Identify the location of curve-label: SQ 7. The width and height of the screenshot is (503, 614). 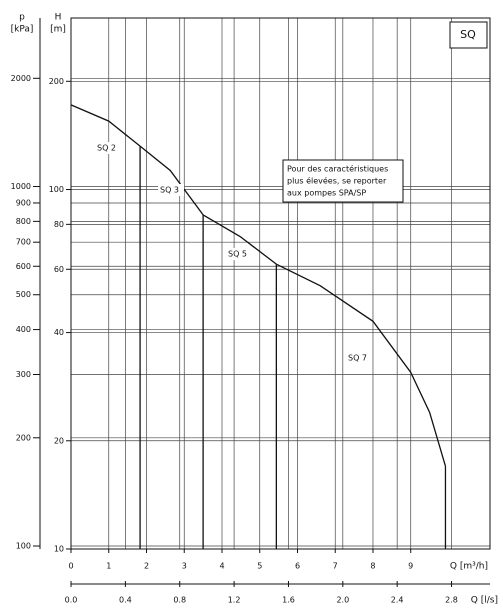
(357, 358).